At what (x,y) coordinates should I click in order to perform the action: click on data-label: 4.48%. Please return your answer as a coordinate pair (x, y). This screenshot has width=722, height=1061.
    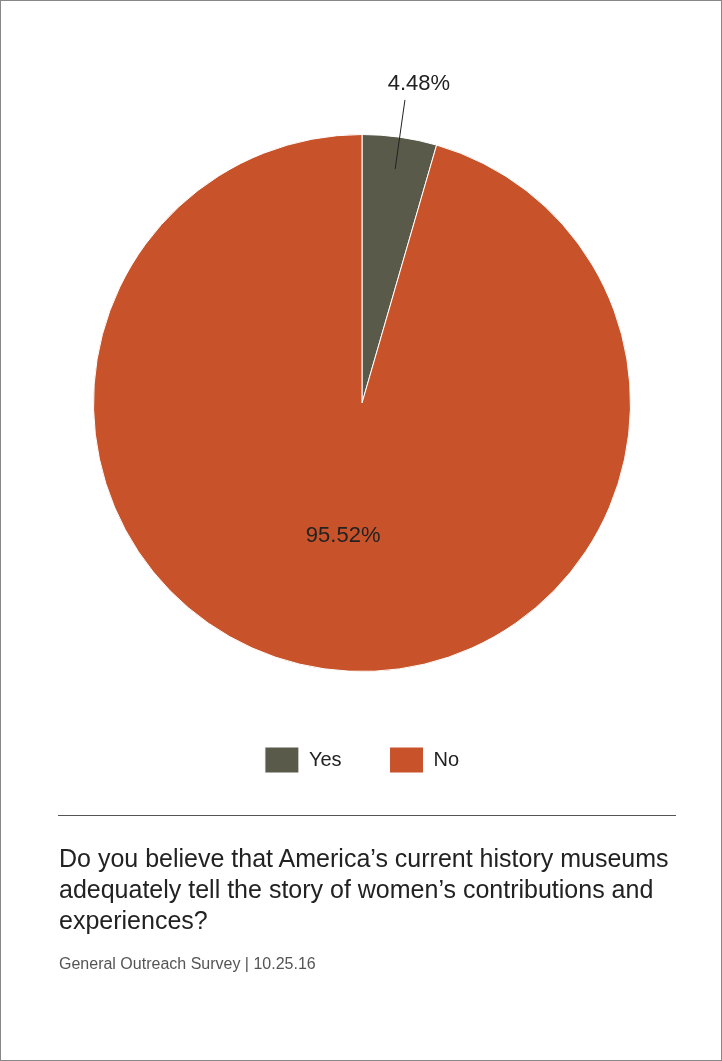
    Looking at the image, I should click on (419, 82).